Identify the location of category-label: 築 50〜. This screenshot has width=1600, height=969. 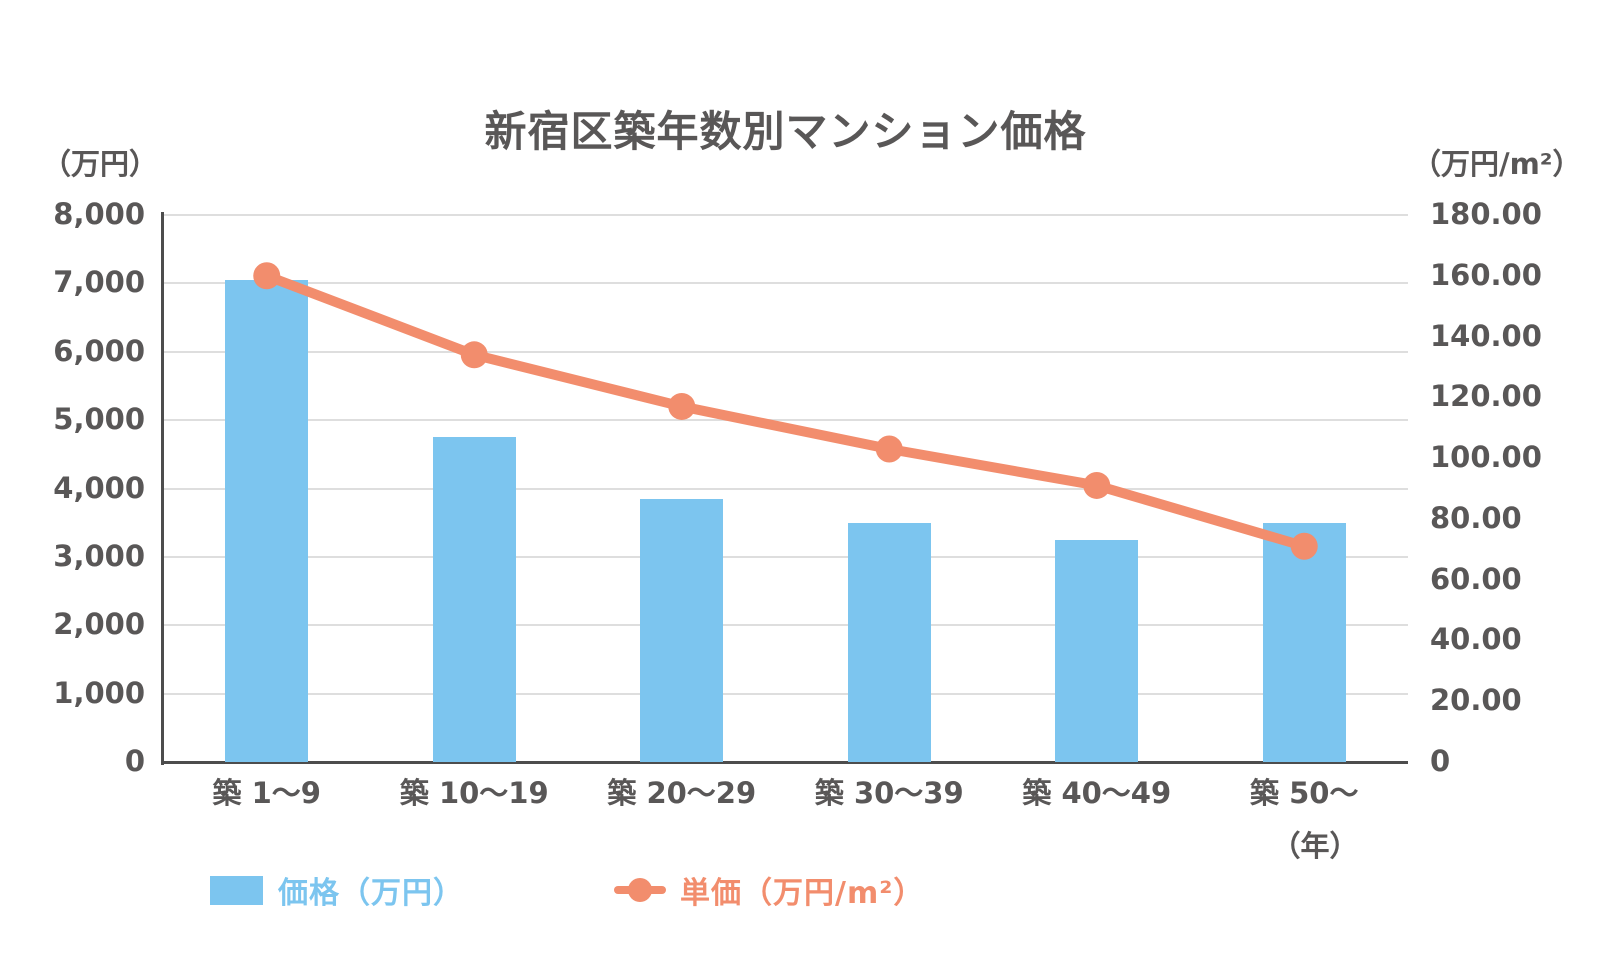
(1304, 793).